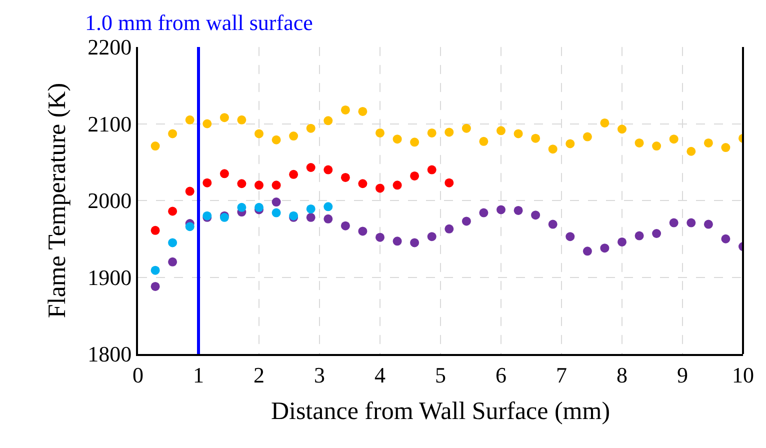 The width and height of the screenshot is (766, 448). I want to click on x-tick-label: 1, so click(198, 375).